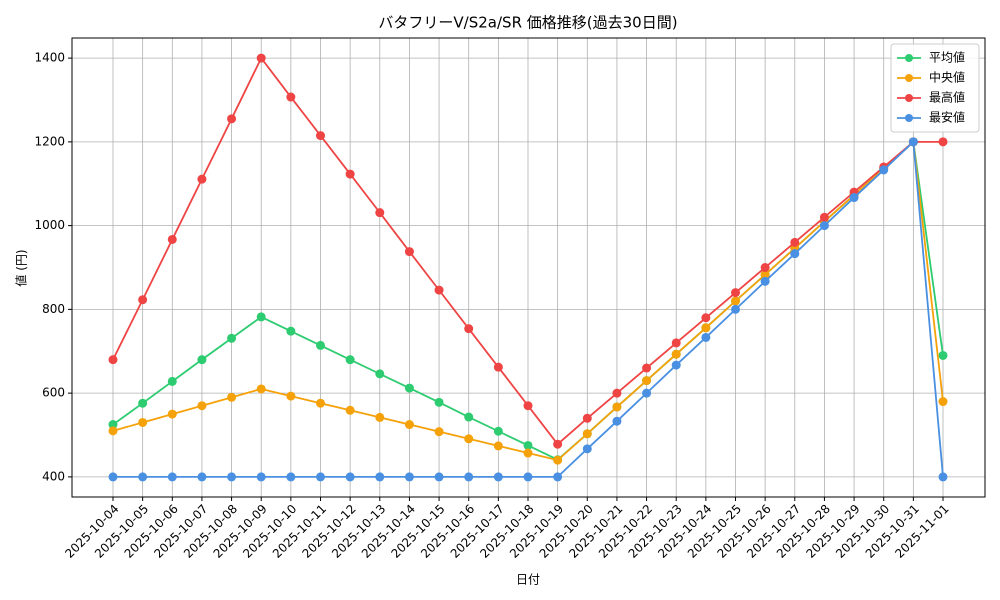 This screenshot has width=1000, height=600. What do you see at coordinates (528, 580) in the screenshot?
I see `x-axis-label: 日付` at bounding box center [528, 580].